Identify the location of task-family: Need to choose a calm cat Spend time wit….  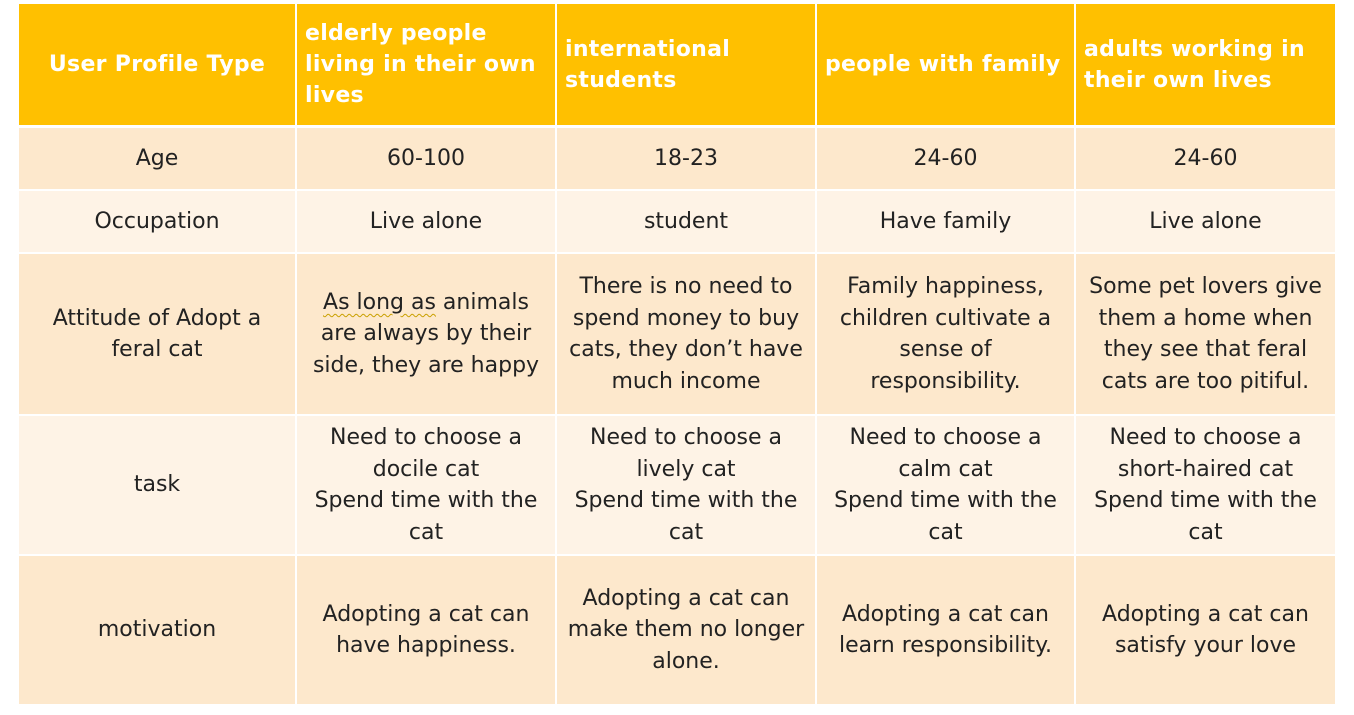
(946, 486).